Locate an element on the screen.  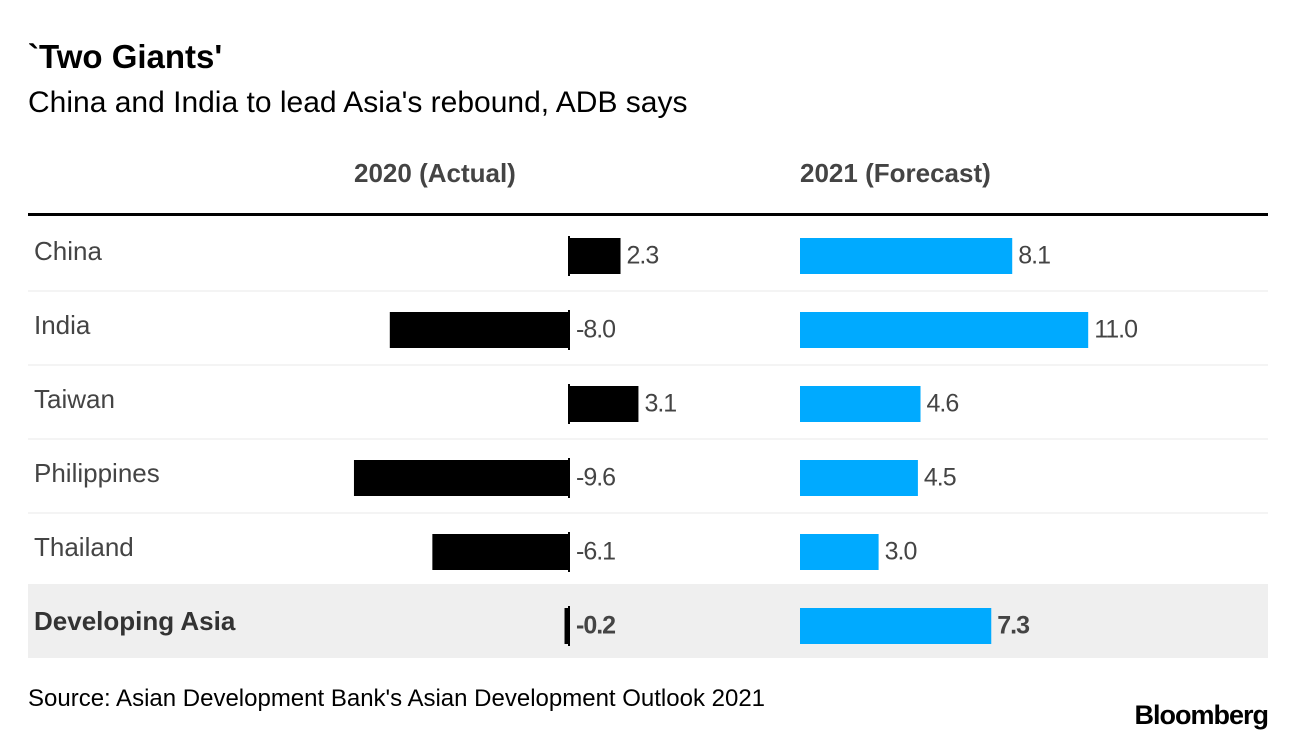
bar-2021-india is located at coordinates (944, 330).